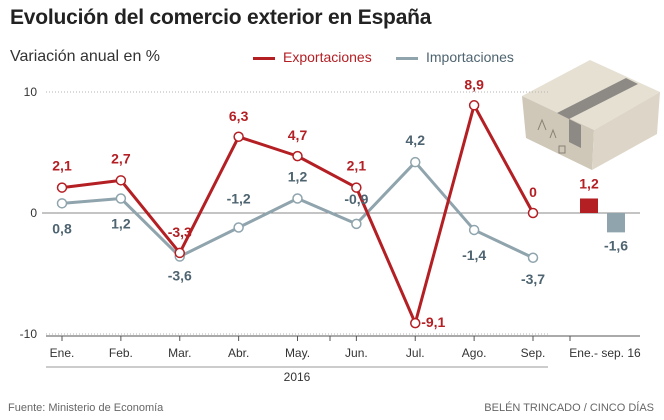 This screenshot has width=664, height=420. I want to click on imports-data-label: -3,7, so click(533, 279).